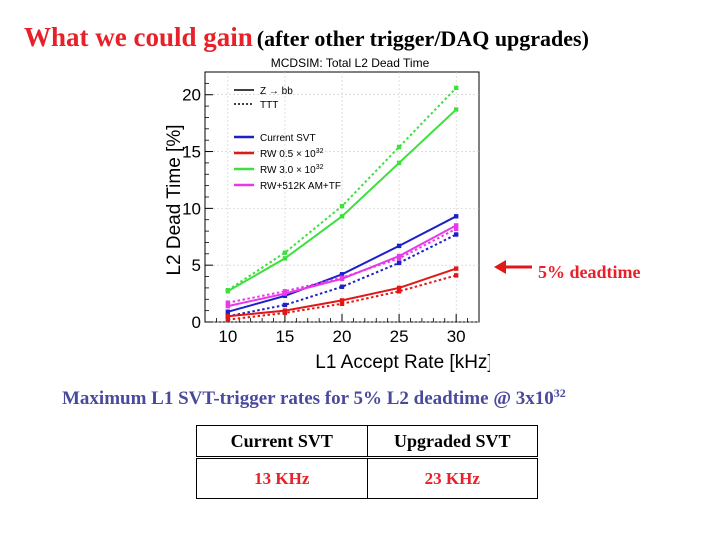  I want to click on table-header-row: Current SVT Upgraded SVT, so click(367, 442).